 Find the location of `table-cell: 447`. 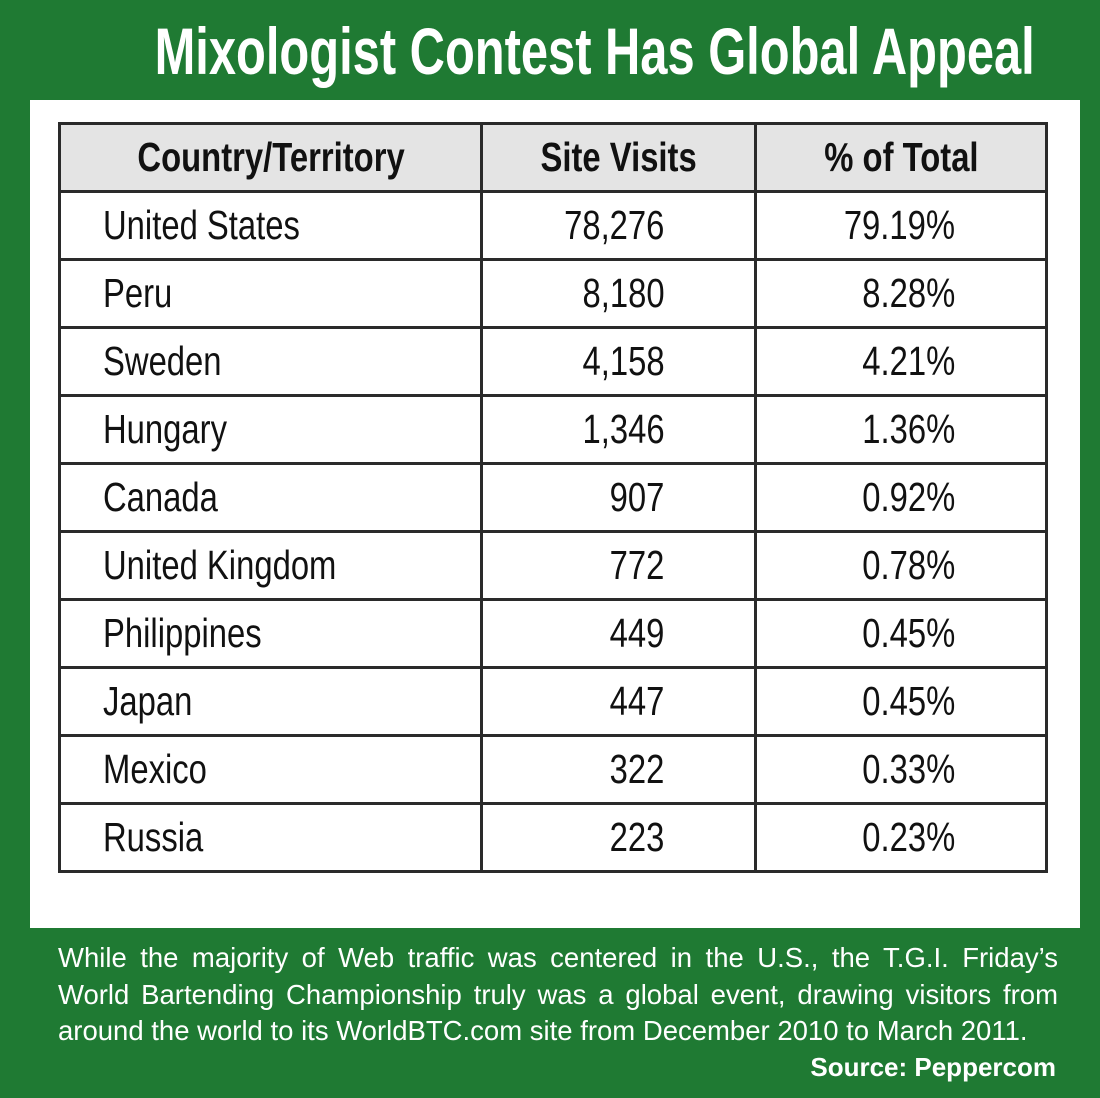

table-cell: 447 is located at coordinates (619, 701).